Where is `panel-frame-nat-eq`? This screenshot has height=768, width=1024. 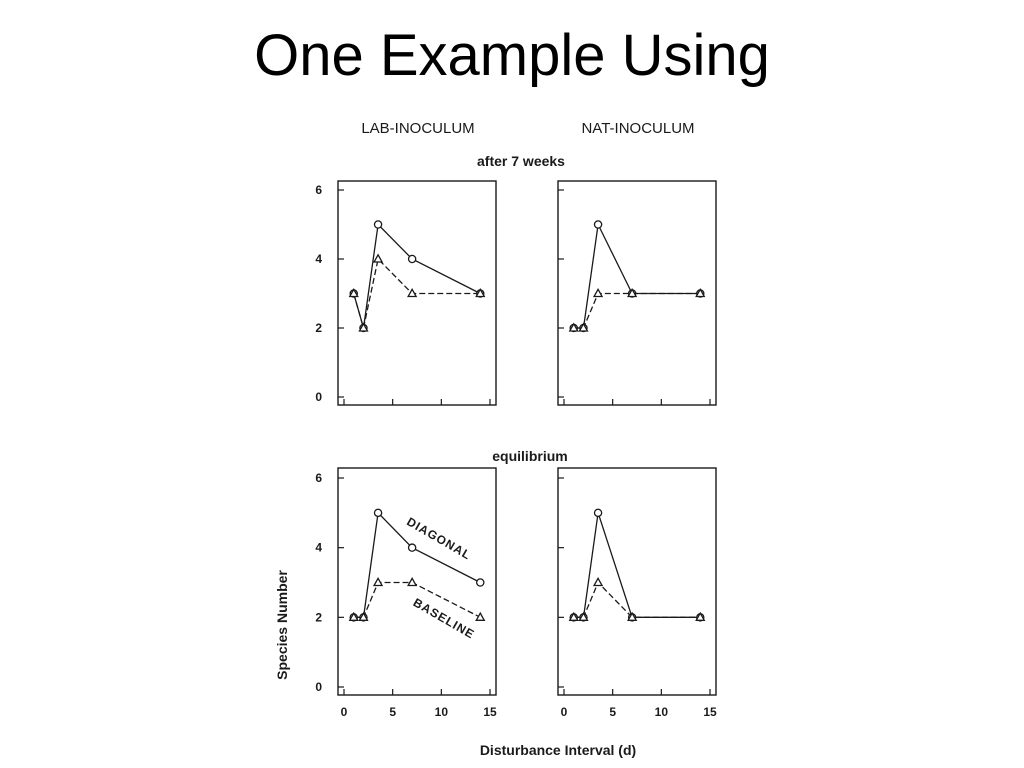
panel-frame-nat-eq is located at coordinates (637, 581).